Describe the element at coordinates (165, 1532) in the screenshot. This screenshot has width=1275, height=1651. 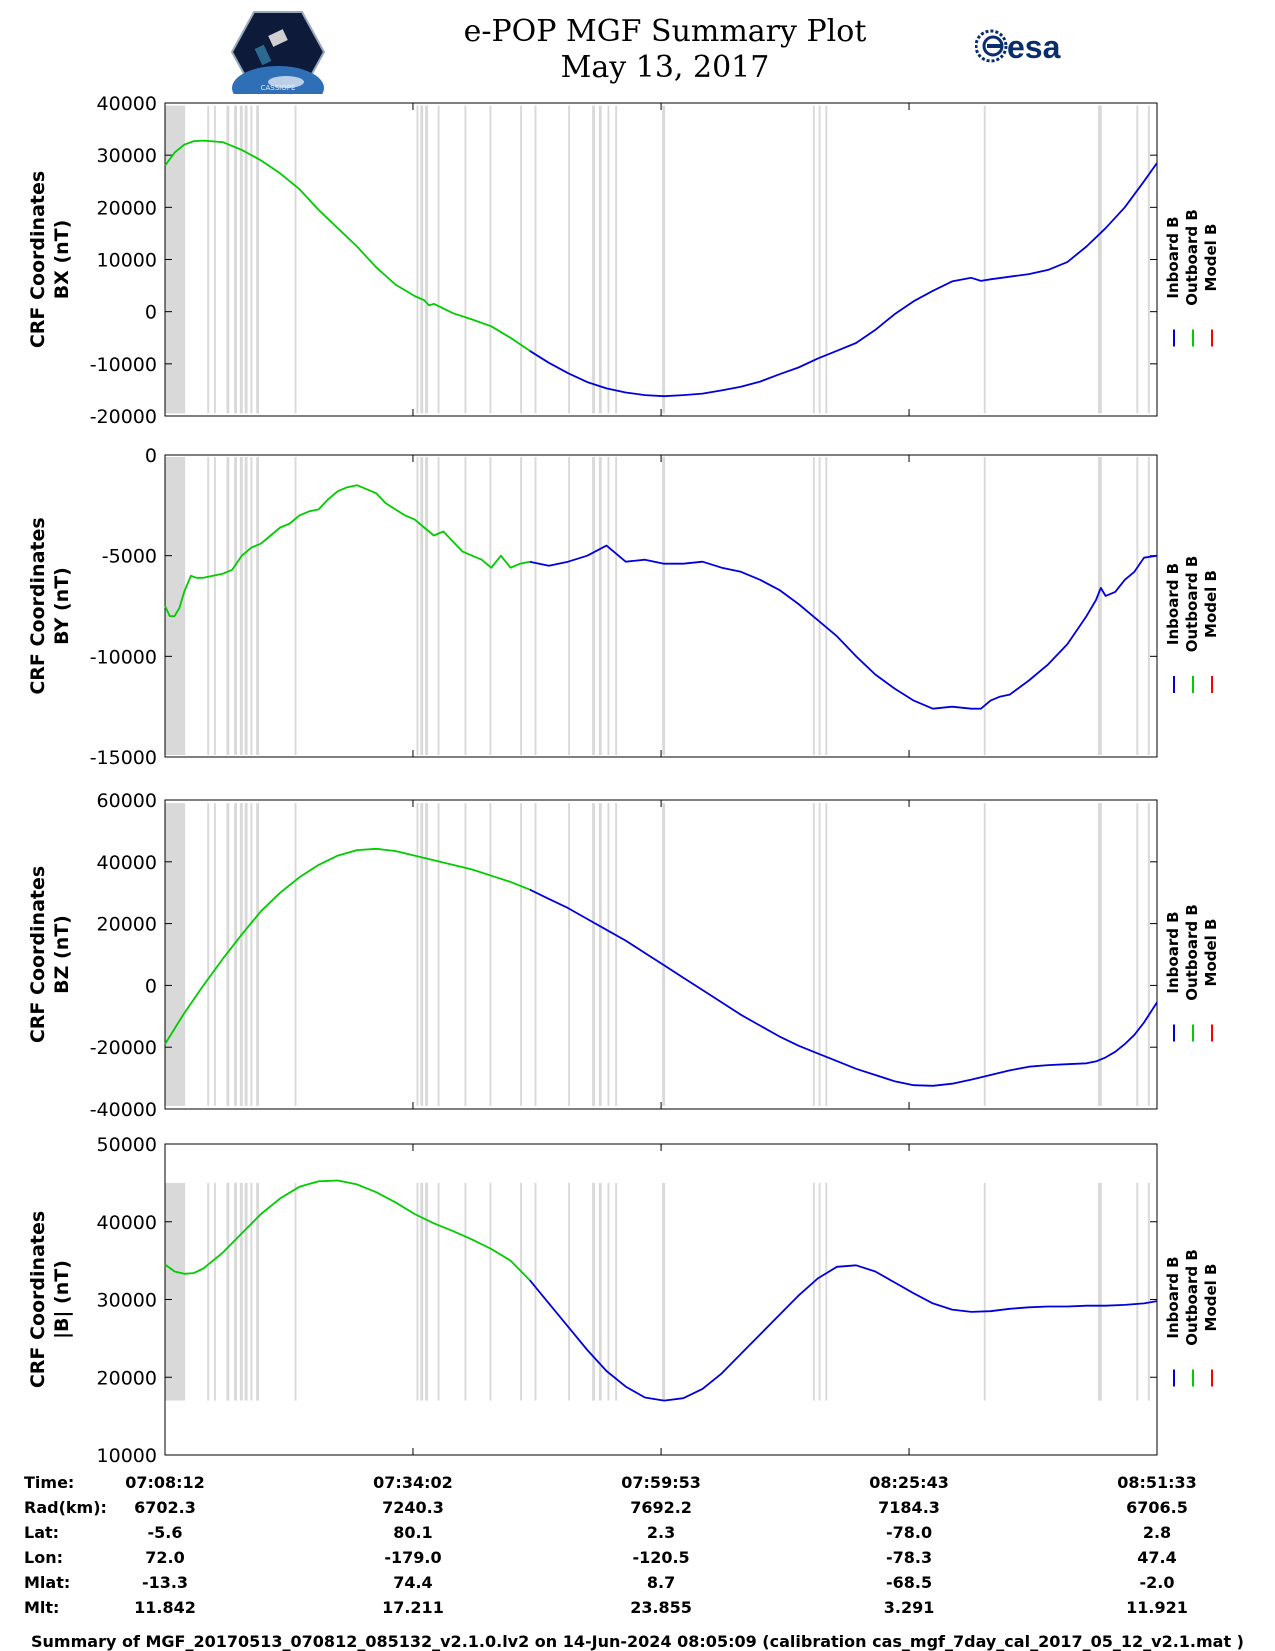
I see `ephemeris-value: -5.6` at that location.